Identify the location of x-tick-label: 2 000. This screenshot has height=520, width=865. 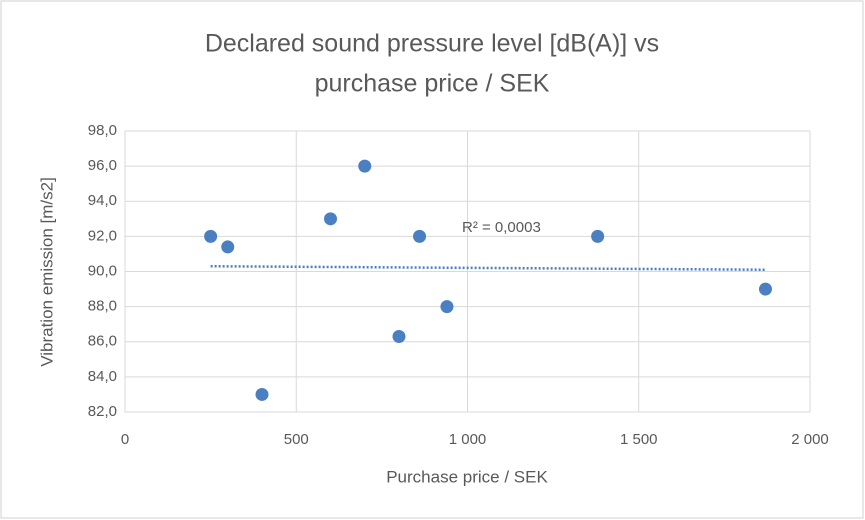
(810, 439).